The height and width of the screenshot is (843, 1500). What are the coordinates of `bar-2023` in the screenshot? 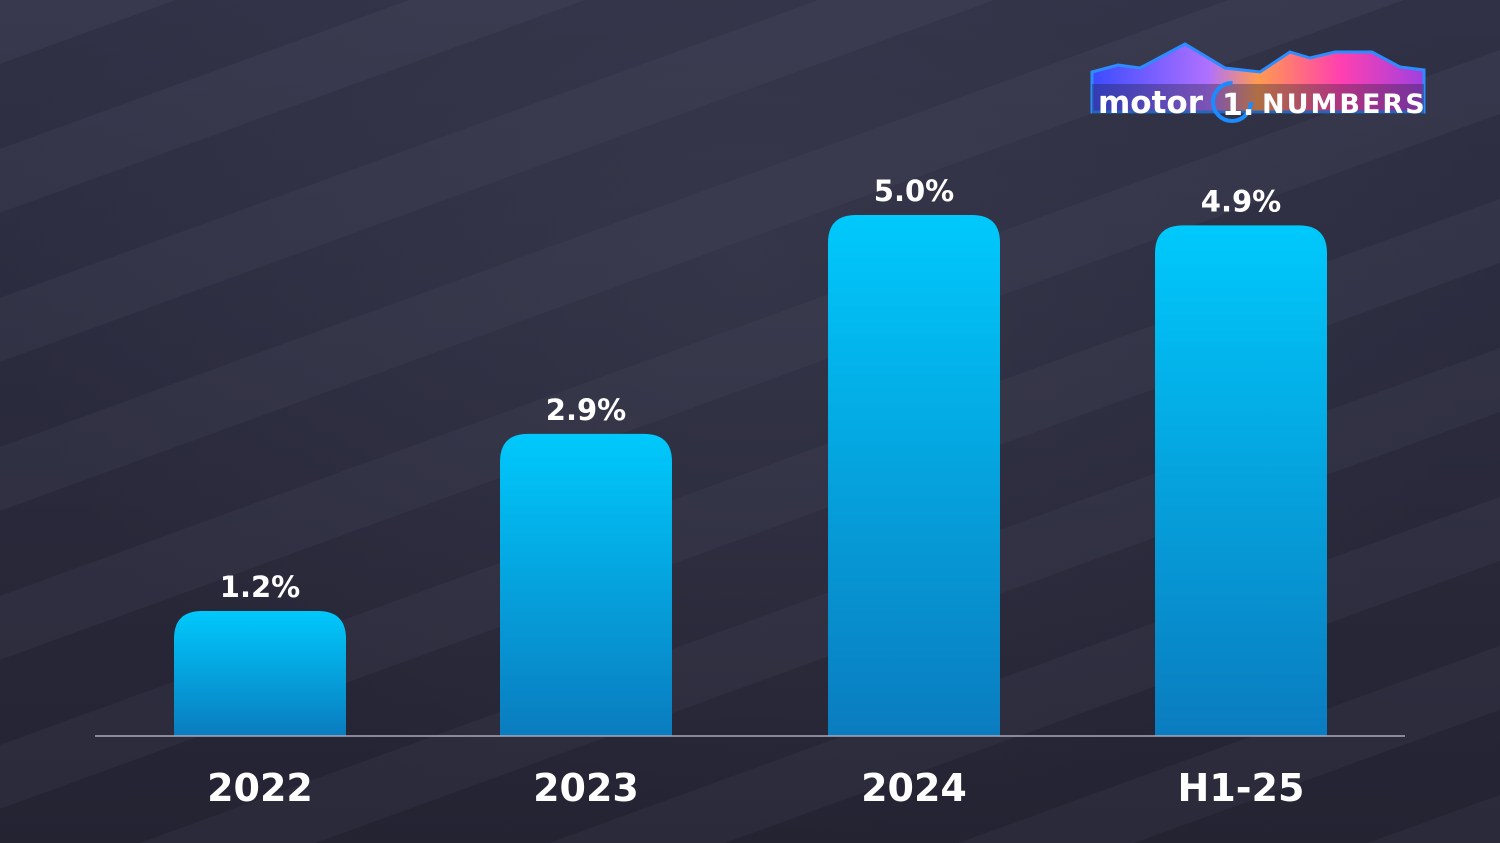 It's located at (586, 584).